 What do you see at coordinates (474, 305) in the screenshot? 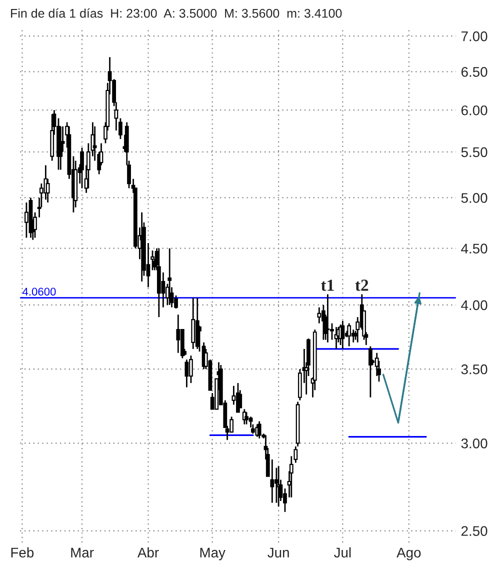
I see `y-tick-label: 4.00` at bounding box center [474, 305].